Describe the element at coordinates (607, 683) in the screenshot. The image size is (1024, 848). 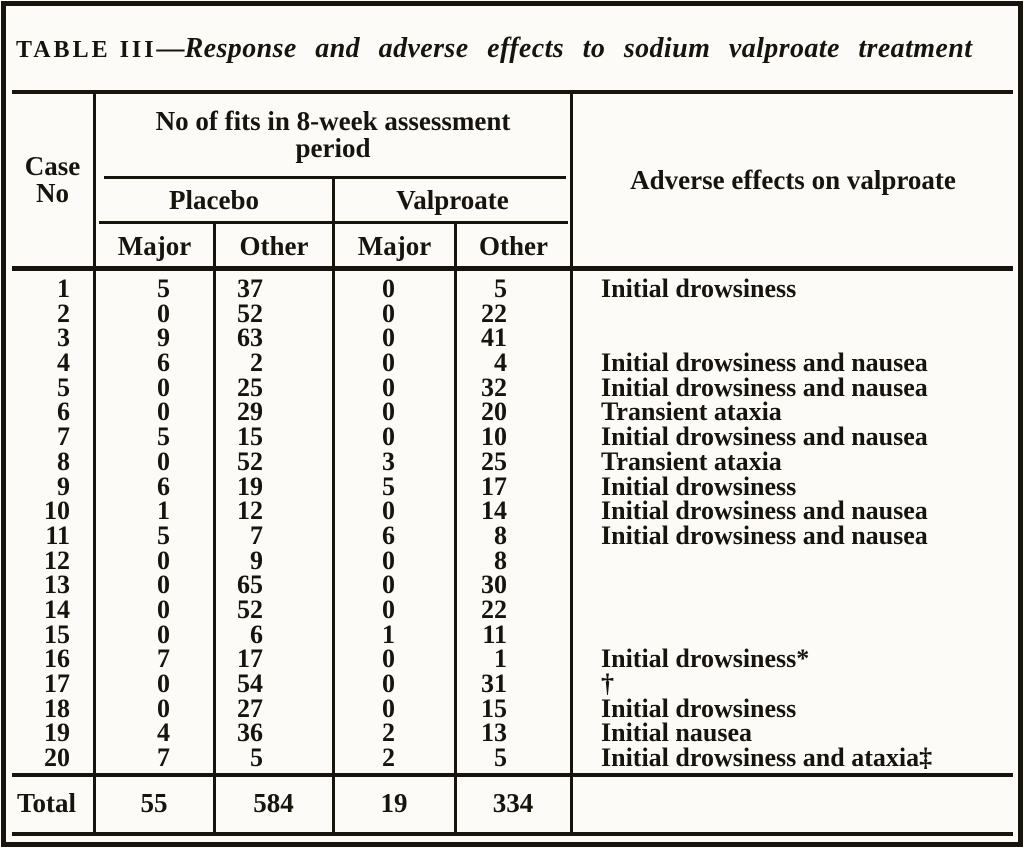
I see `adverse-effects-cell: †` at that location.